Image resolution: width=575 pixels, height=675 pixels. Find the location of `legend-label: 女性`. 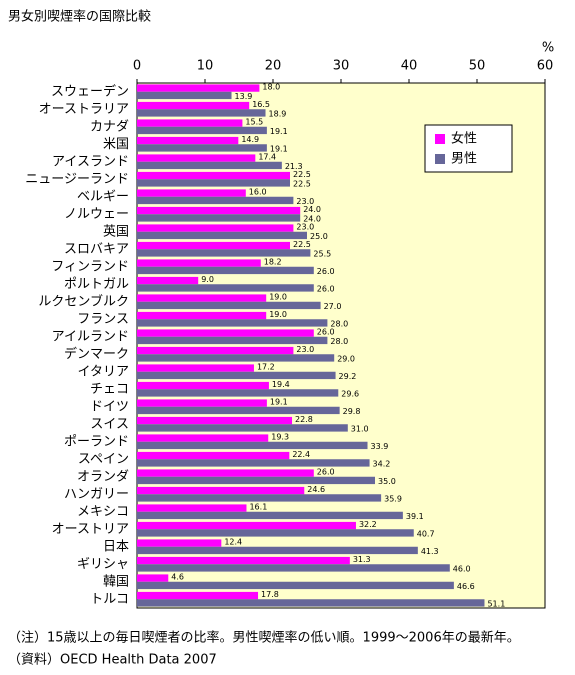

legend-label: 女性 is located at coordinates (464, 139).